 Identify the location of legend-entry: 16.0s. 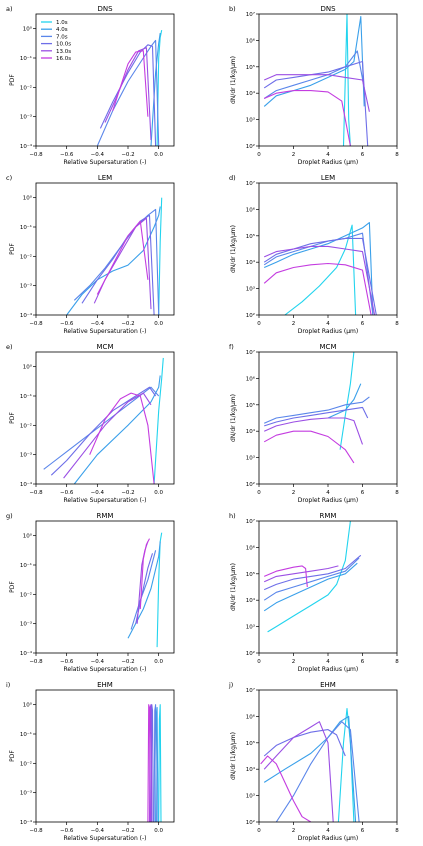
(63, 59).